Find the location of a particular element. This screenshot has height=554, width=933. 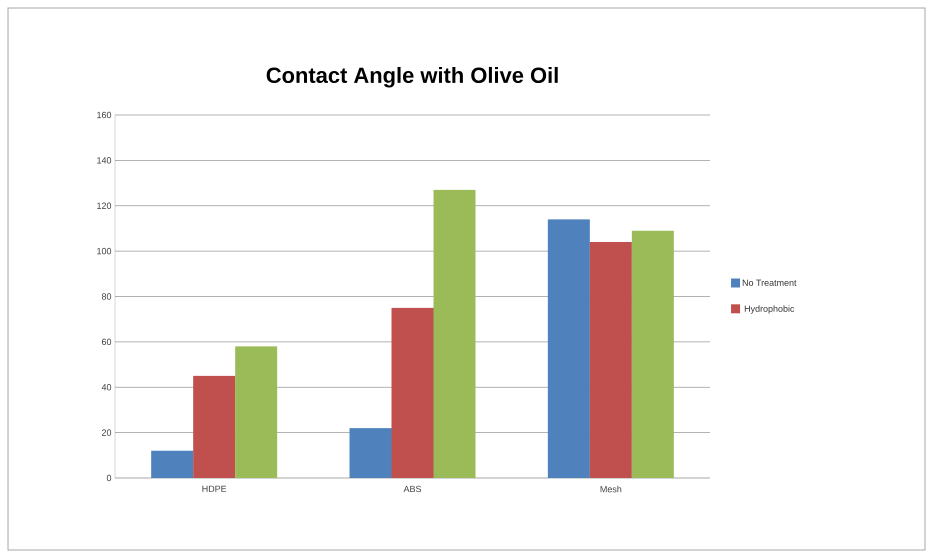

y-tick-label: 60 is located at coordinates (107, 342).